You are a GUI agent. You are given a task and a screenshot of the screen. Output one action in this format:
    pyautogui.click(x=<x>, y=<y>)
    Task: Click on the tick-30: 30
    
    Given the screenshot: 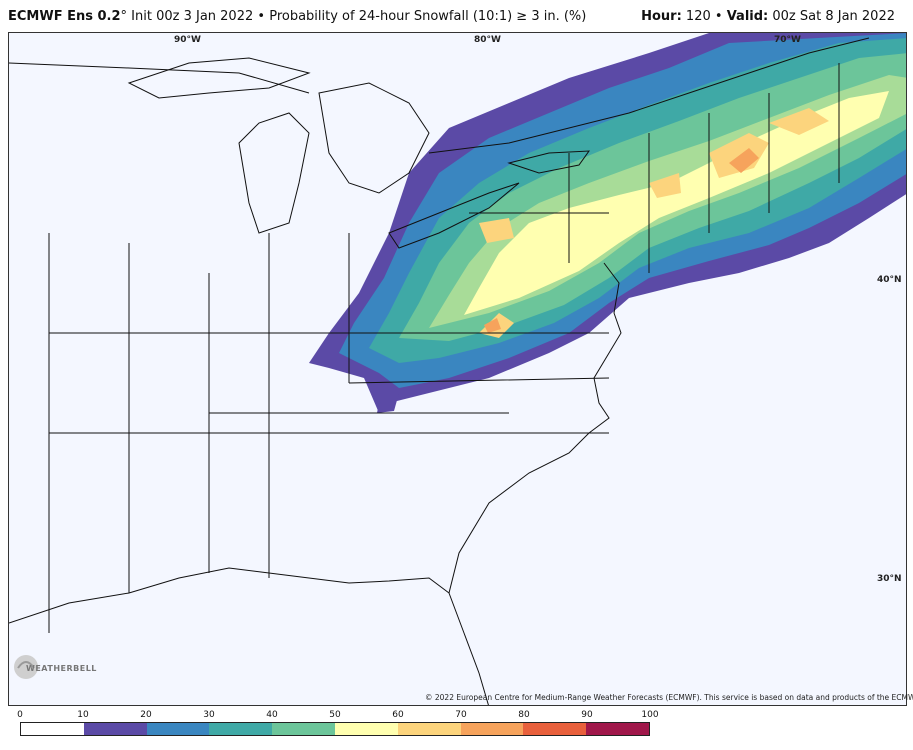 What is the action you would take?
    pyautogui.click(x=209, y=715)
    